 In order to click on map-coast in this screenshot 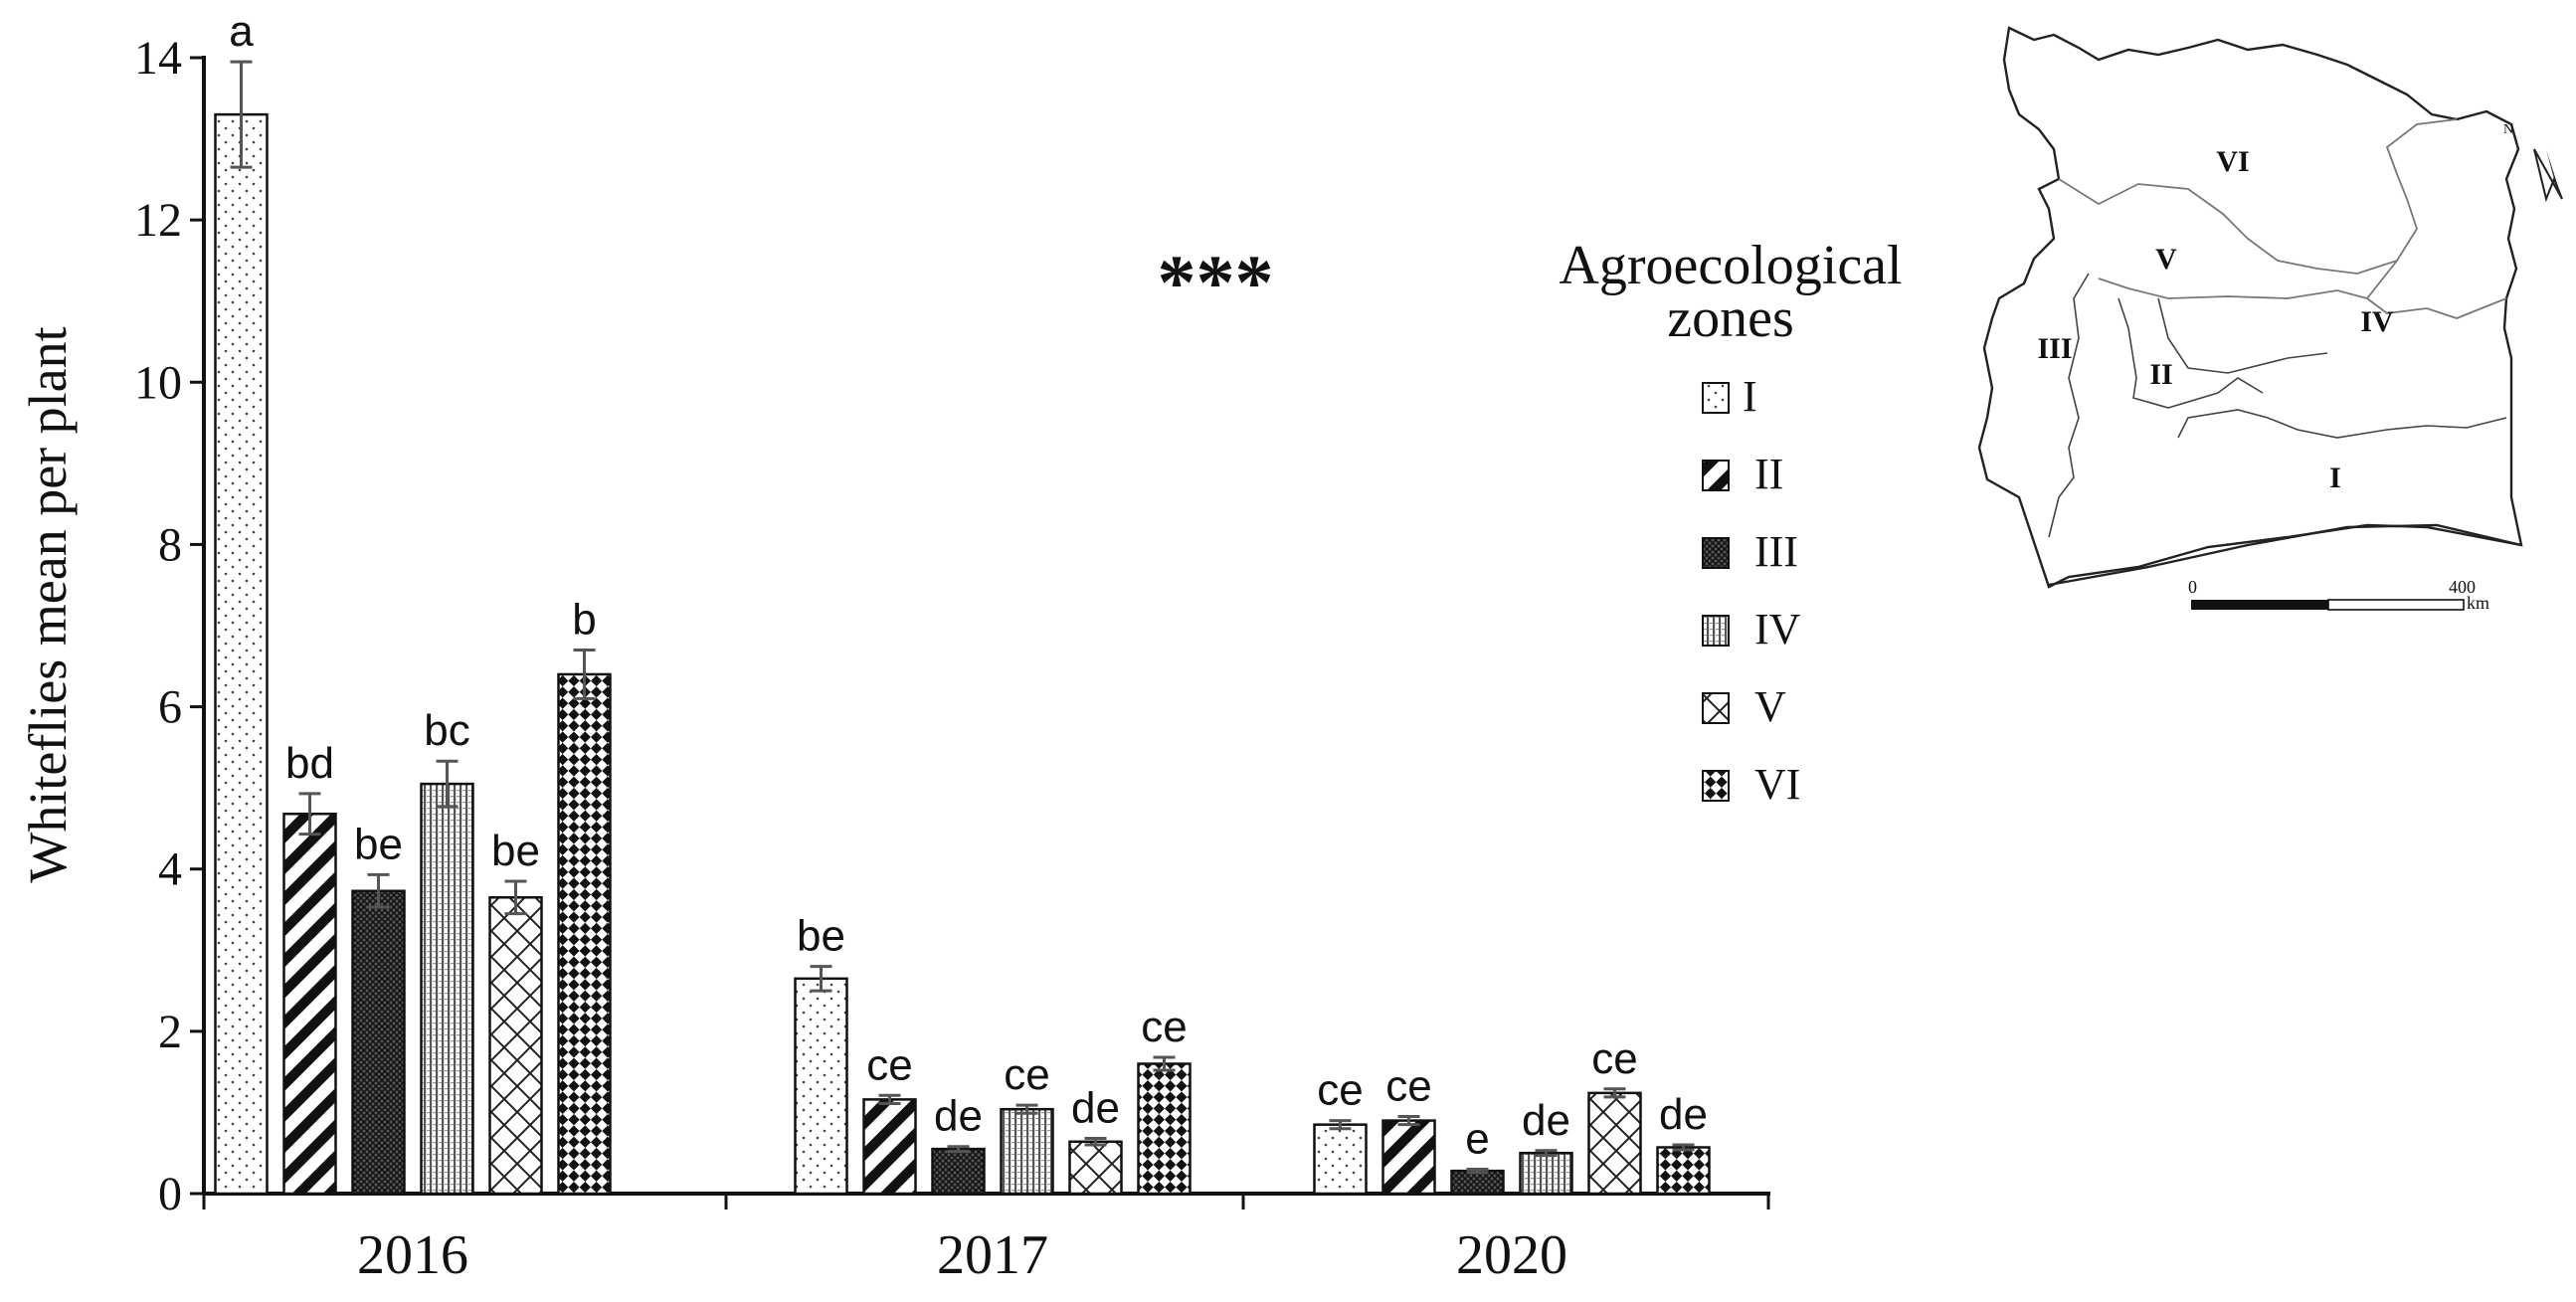, I will do `click(2285, 555)`.